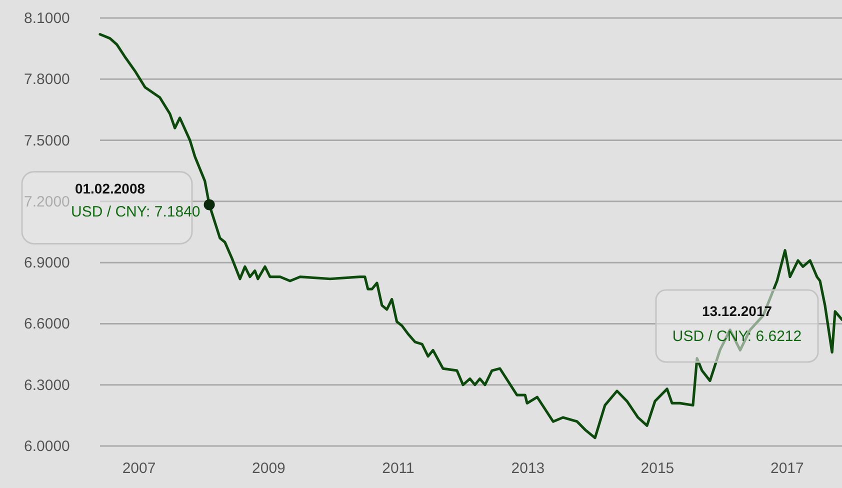 This screenshot has height=488, width=842. What do you see at coordinates (737, 336) in the screenshot?
I see `annotation: USD / CNY: 6.6212` at bounding box center [737, 336].